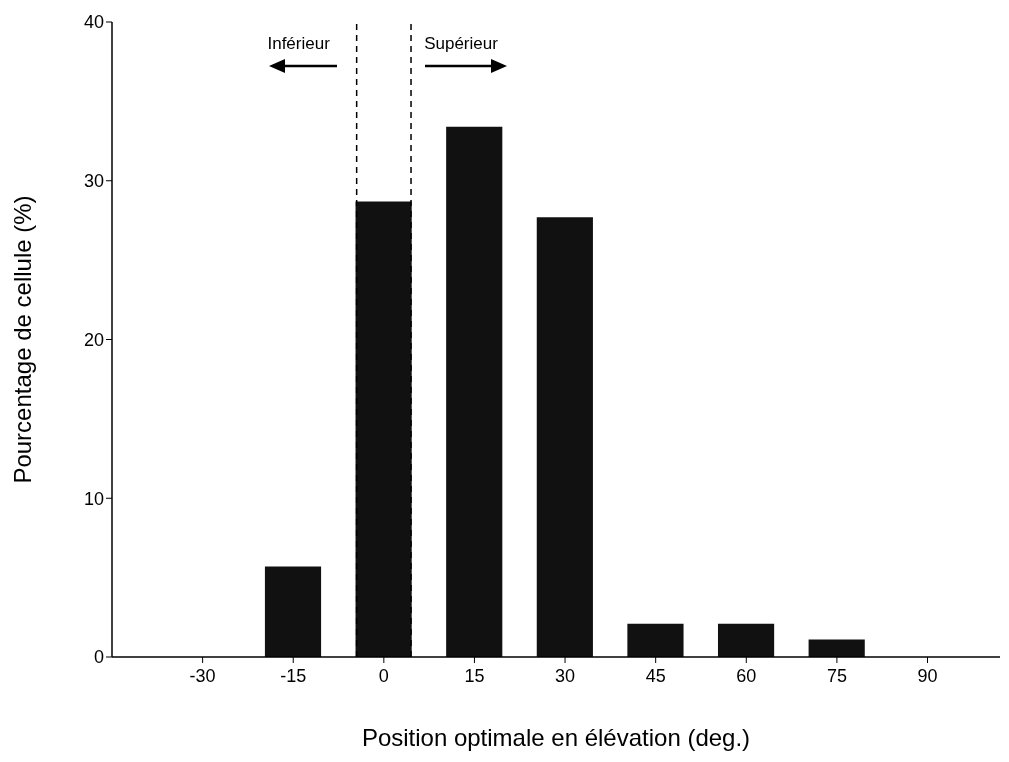 This screenshot has height=762, width=1009. Describe the element at coordinates (98, 657) in the screenshot. I see `y-tick-label: 0` at that location.